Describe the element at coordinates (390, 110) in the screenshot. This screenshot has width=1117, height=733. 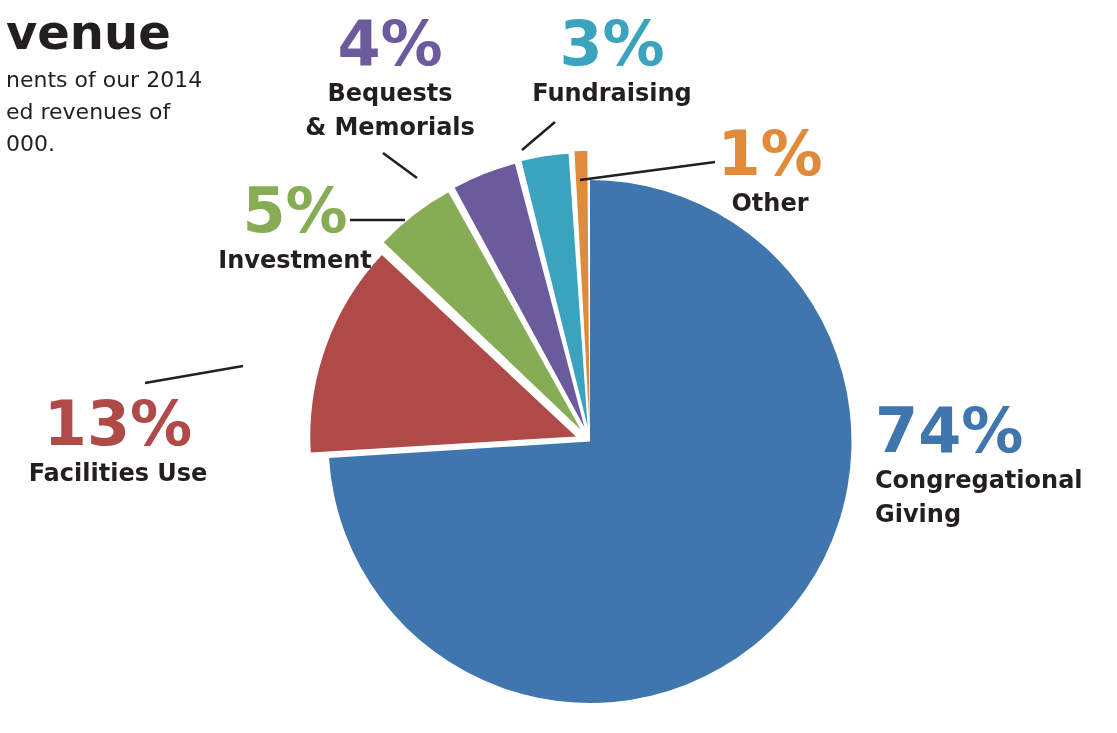
I see `slice-label: Bequests & Memorials` at that location.